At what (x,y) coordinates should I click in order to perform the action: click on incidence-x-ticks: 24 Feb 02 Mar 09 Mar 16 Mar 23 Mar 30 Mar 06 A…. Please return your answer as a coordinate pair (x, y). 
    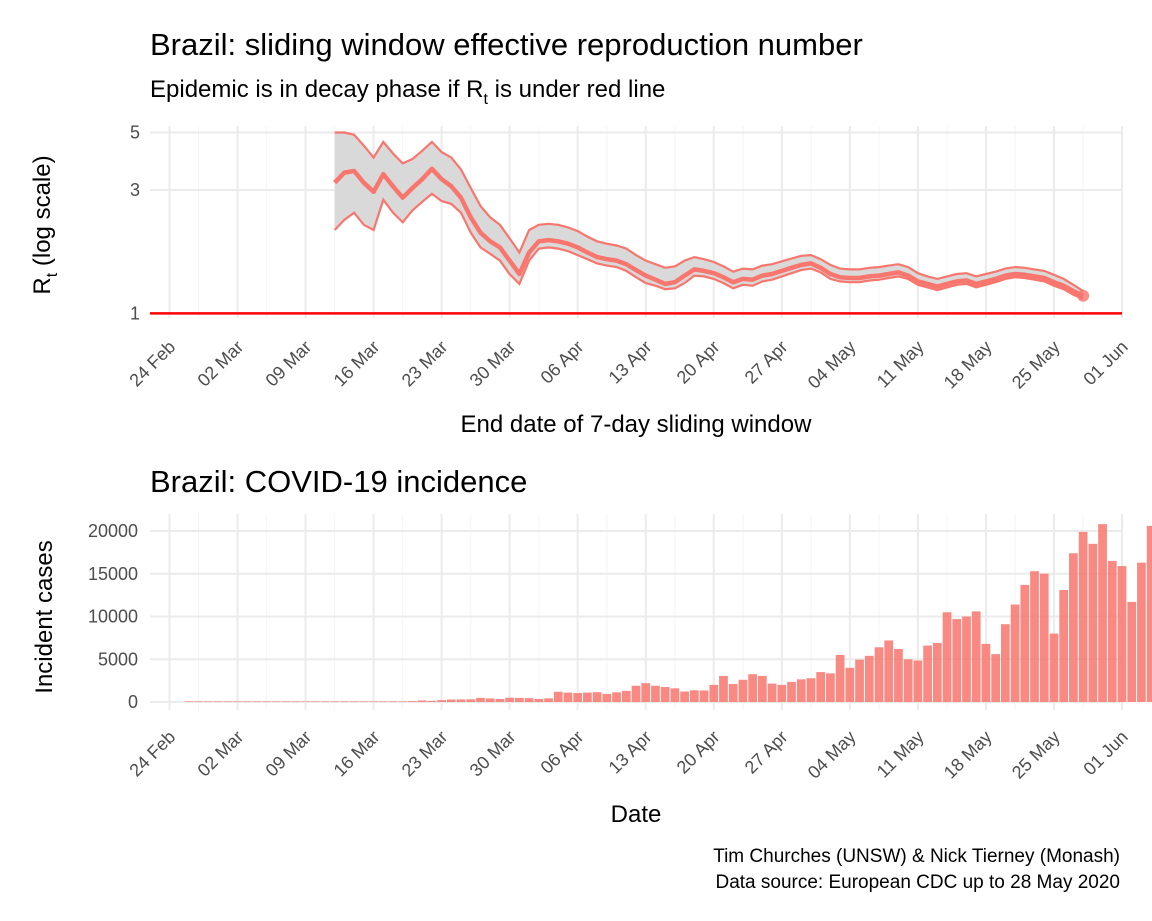
    Looking at the image, I should click on (628, 755).